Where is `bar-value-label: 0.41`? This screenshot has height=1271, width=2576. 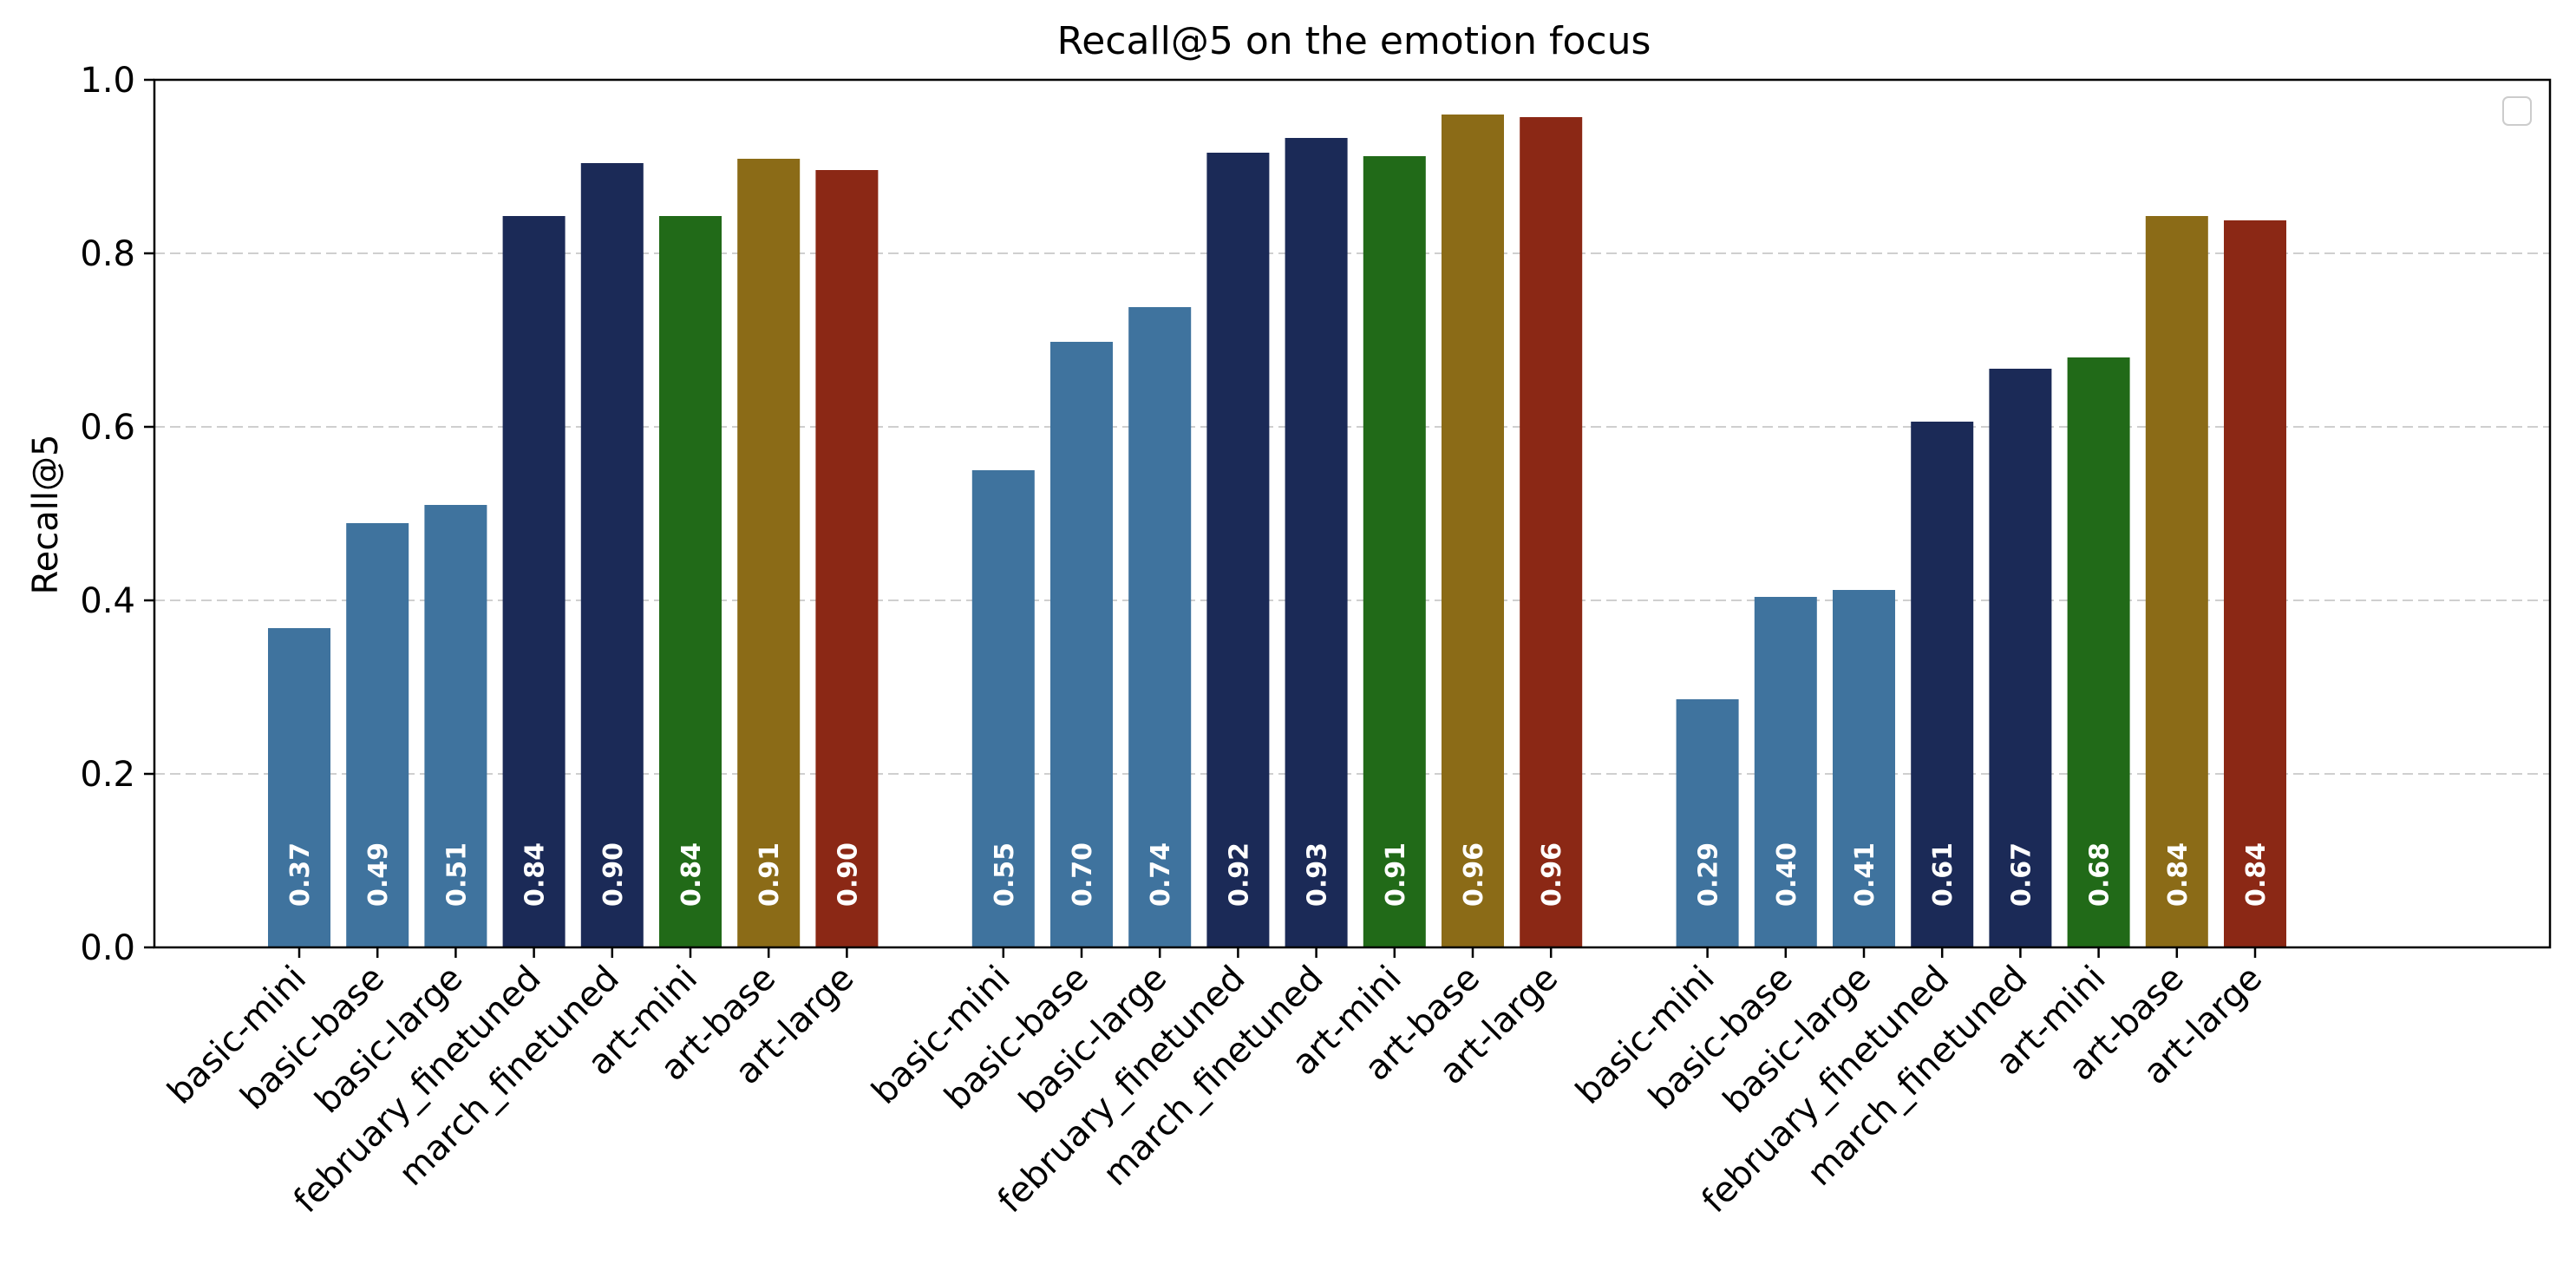 bar-value-label: 0.41 is located at coordinates (1865, 874).